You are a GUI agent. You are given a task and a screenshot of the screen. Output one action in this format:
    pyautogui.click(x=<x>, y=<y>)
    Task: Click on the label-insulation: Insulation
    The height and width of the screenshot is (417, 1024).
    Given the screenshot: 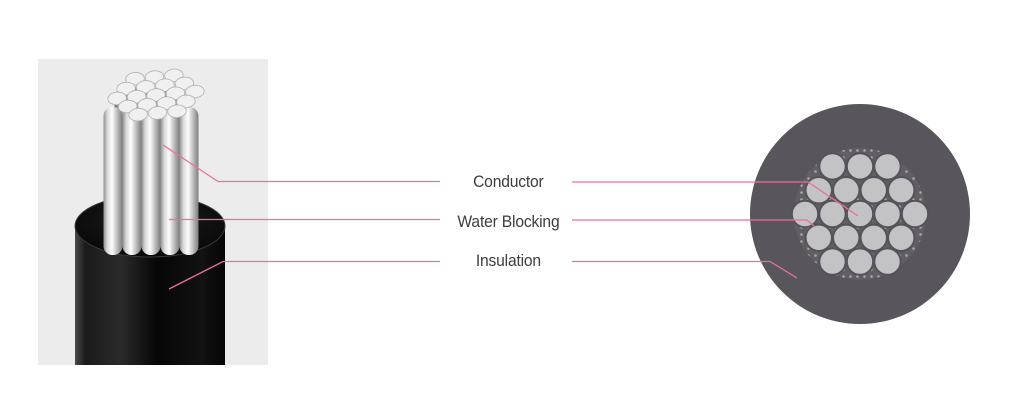 What is the action you would take?
    pyautogui.click(x=508, y=260)
    